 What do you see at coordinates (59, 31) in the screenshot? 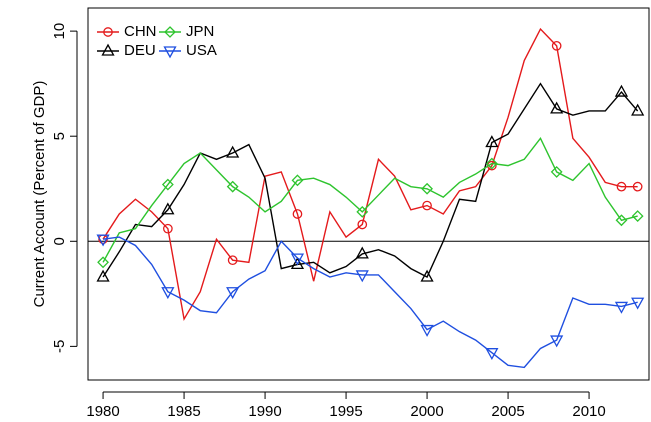
I see `y-tick-label: 10` at bounding box center [59, 31].